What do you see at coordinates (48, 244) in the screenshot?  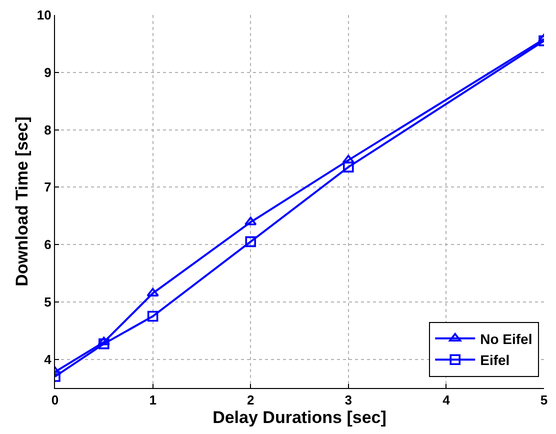 I see `y-tick-label: 6` at bounding box center [48, 244].